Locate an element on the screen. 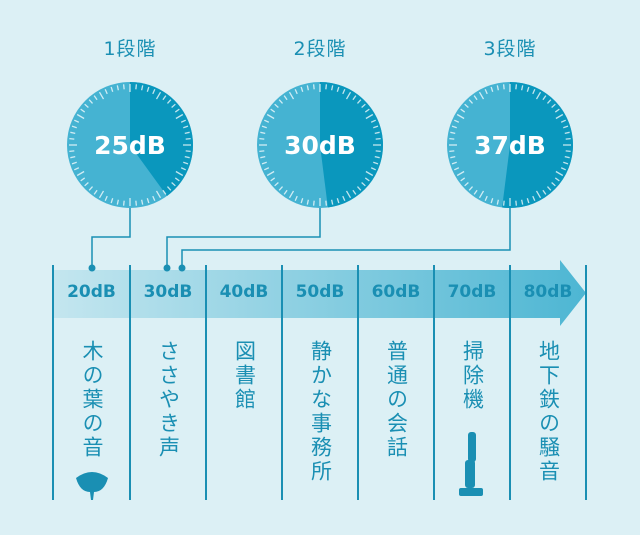 This screenshot has width=640, height=535. connector-line is located at coordinates (243, 238).